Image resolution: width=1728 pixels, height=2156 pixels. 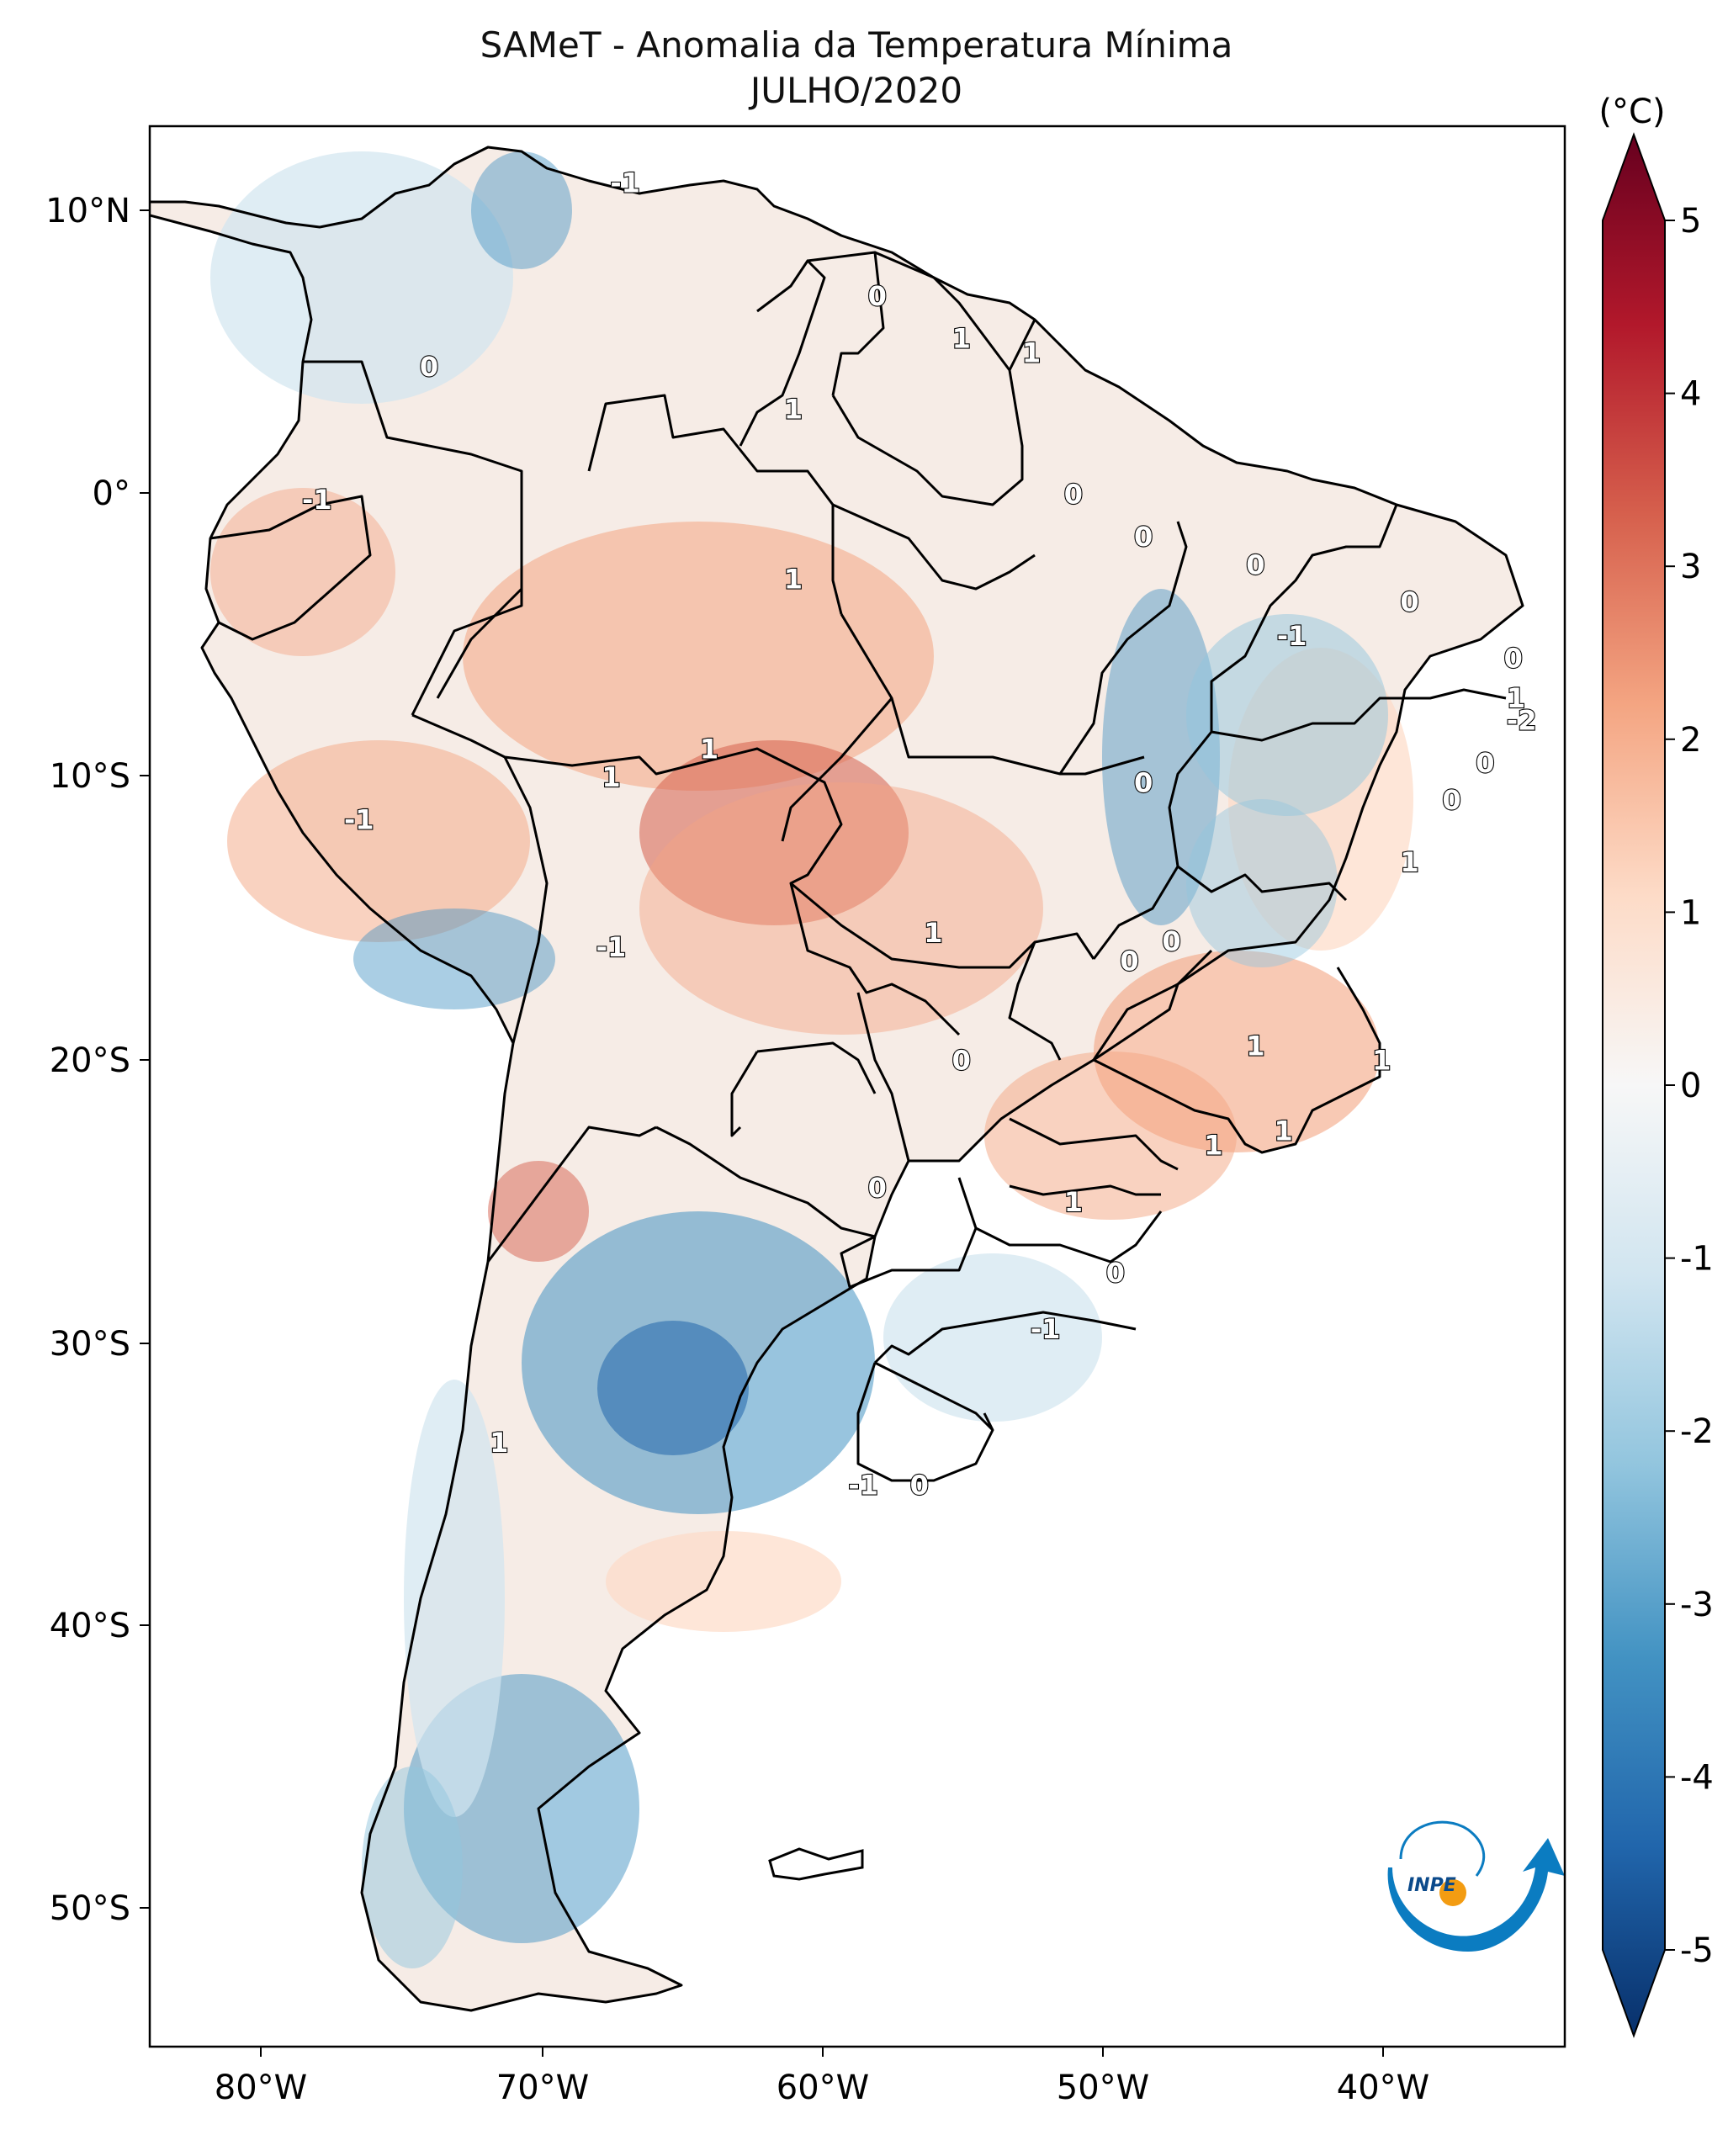 What do you see at coordinates (1697, 1259) in the screenshot?
I see `colorbar-tick-label: -1` at bounding box center [1697, 1259].